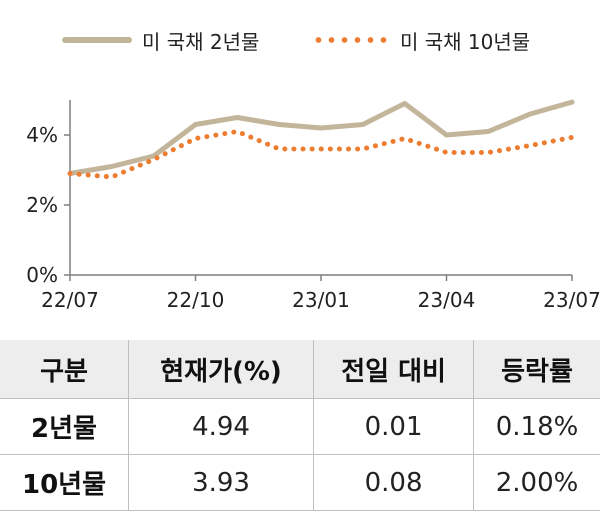  I want to click on header-change-rate: 등락률, so click(536, 369).